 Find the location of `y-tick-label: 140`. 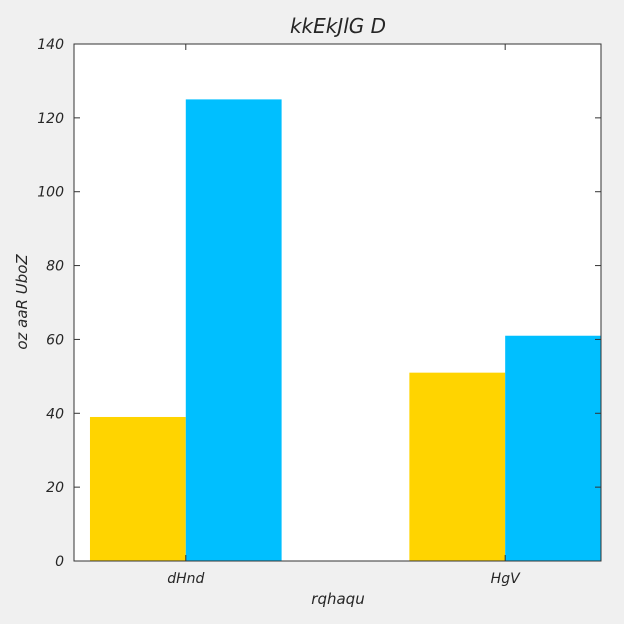

y-tick-label: 140 is located at coordinates (50, 45).